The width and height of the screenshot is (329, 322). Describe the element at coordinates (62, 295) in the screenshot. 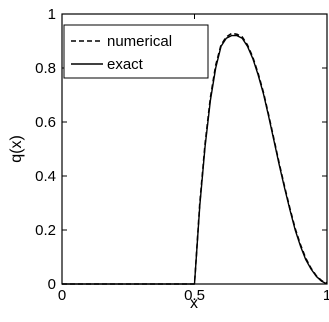

I see `x-tick-label: 0` at that location.